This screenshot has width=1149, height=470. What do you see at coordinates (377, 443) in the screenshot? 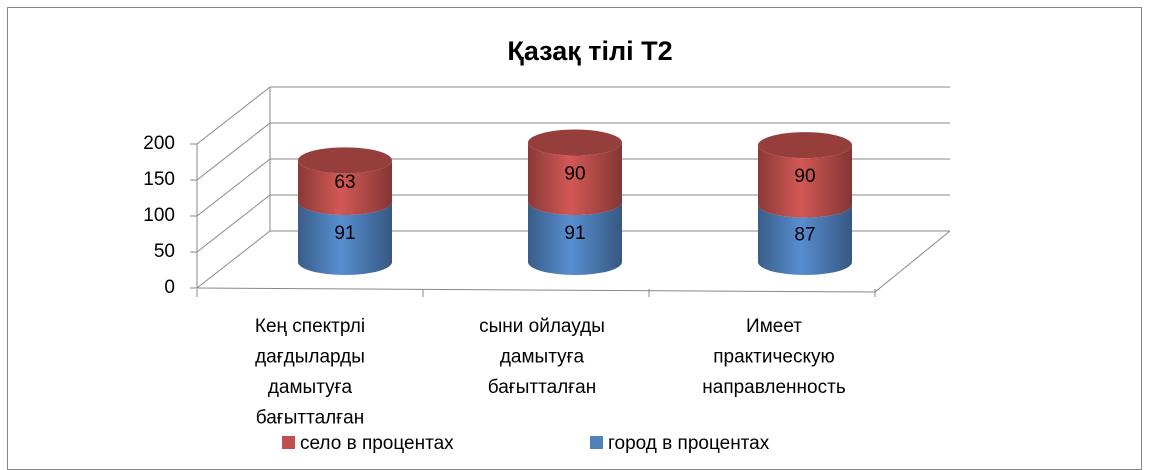
I see `legend-label: село в процентах` at bounding box center [377, 443].